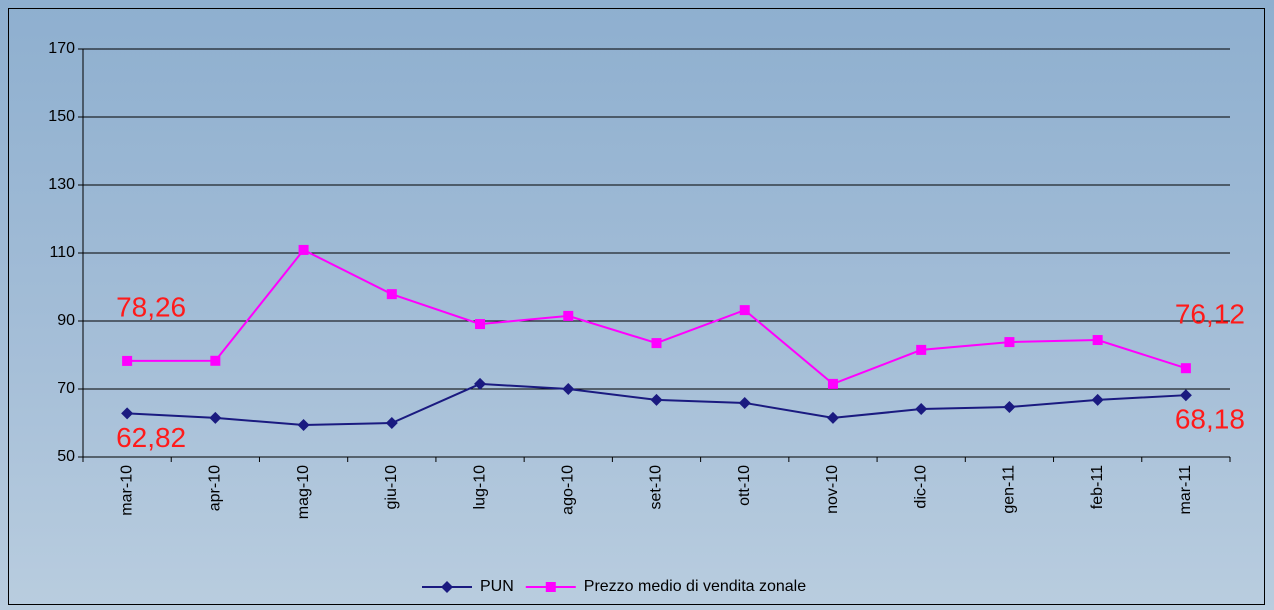 This screenshot has width=1274, height=610. What do you see at coordinates (497, 586) in the screenshot?
I see `legend-label: PUN` at bounding box center [497, 586].